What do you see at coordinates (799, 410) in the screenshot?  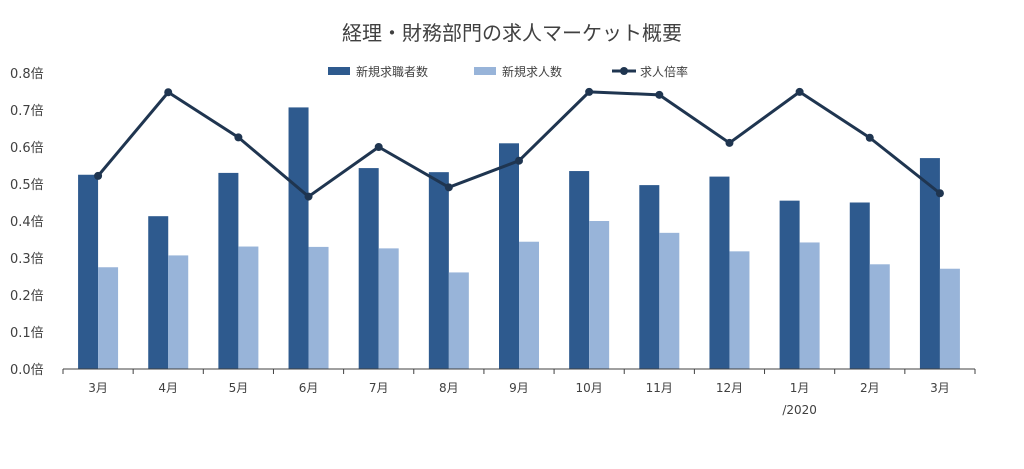 I see `x-tick-sublabel: /2020` at bounding box center [799, 410].